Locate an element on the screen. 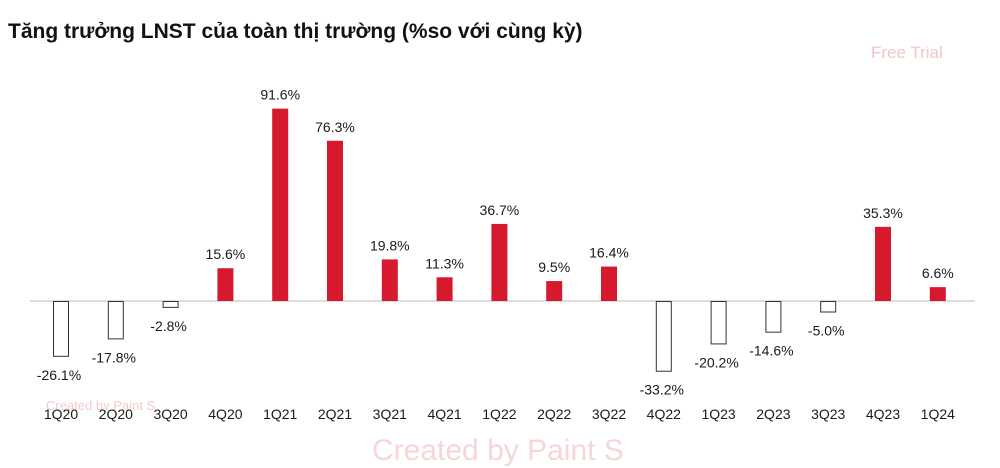  tick-label-1Q23: 1Q23 is located at coordinates (718, 414).